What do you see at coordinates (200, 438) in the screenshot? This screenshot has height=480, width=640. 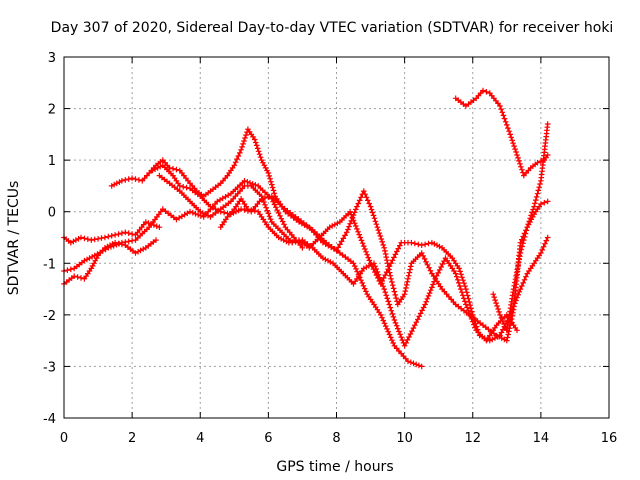 I see `x-tick-label-2: 4` at bounding box center [200, 438].